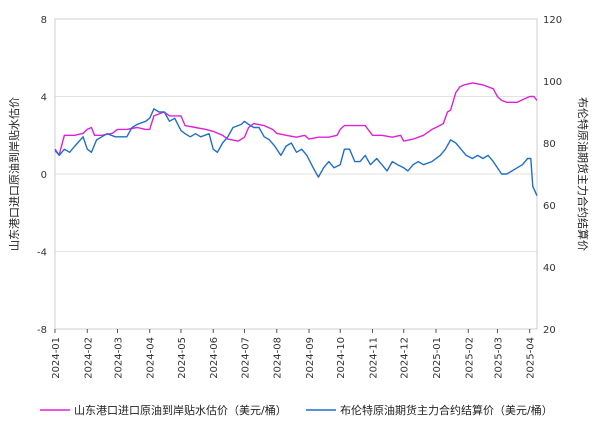  I want to click on x-tick-label: 2024-12, so click(405, 358).